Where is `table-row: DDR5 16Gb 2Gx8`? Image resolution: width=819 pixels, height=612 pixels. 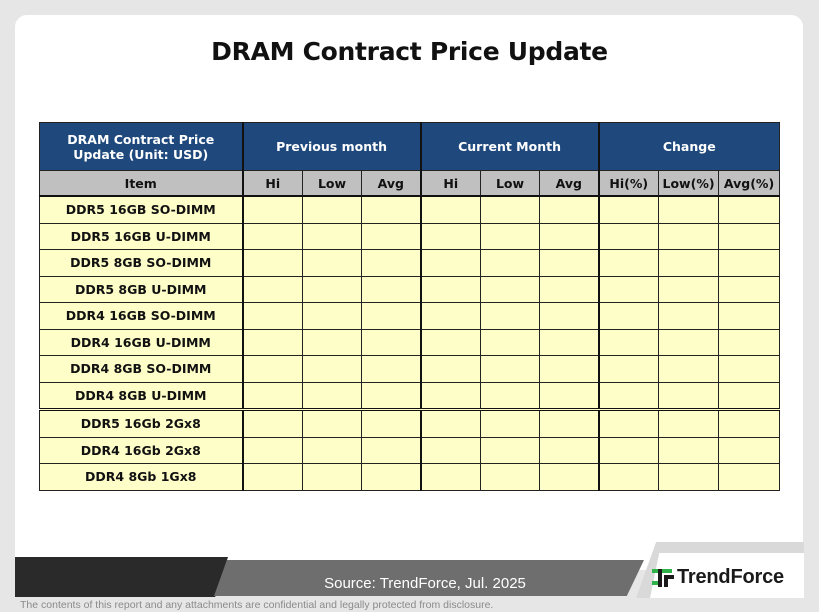
table-row: DDR5 16Gb 2Gx8 is located at coordinates (410, 423).